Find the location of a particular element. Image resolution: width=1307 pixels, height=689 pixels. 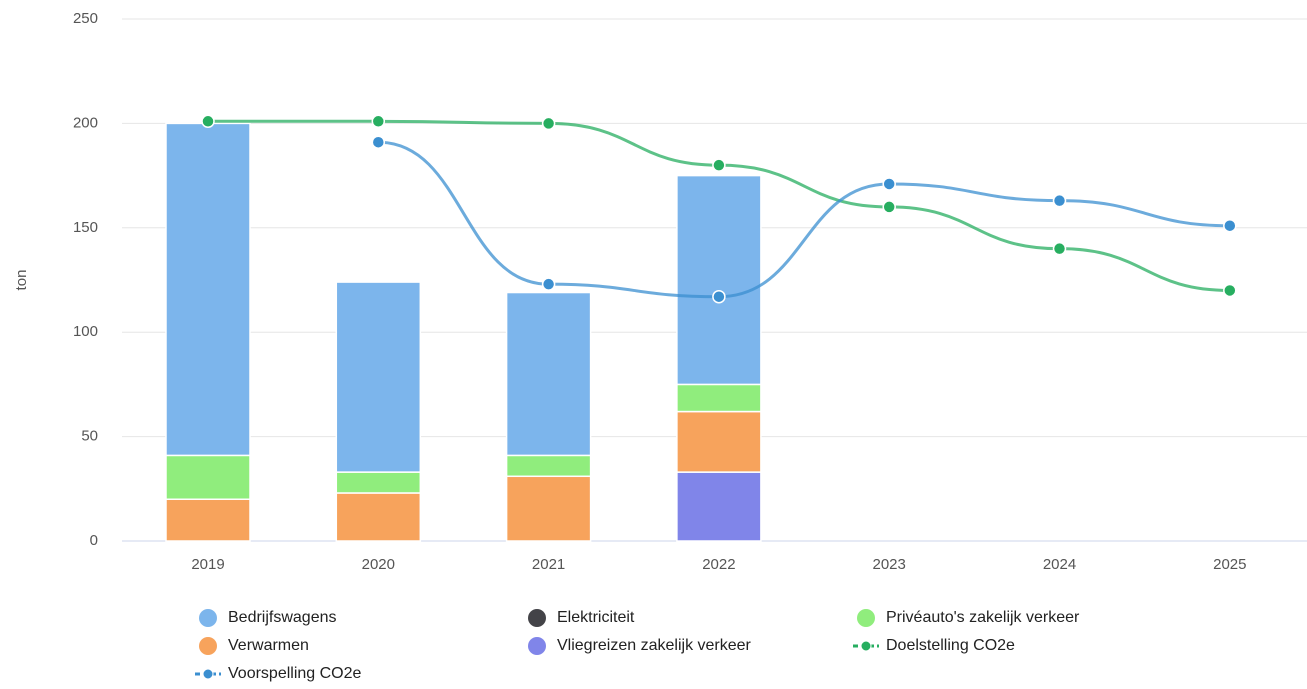

legend-label: Verwarmen is located at coordinates (268, 645).